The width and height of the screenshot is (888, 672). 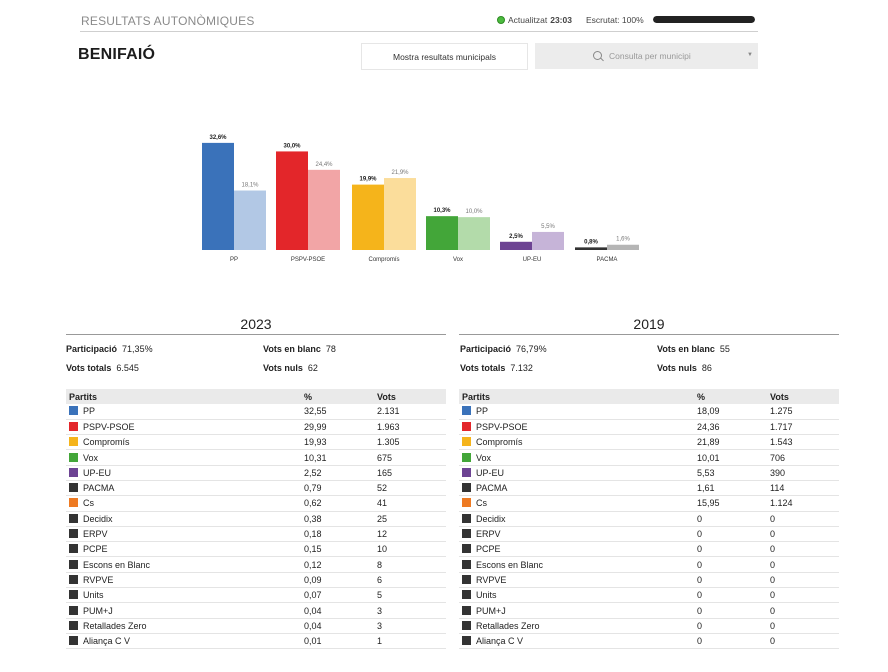 What do you see at coordinates (623, 240) in the screenshot?
I see `bar-value-label: 1,6%` at bounding box center [623, 240].